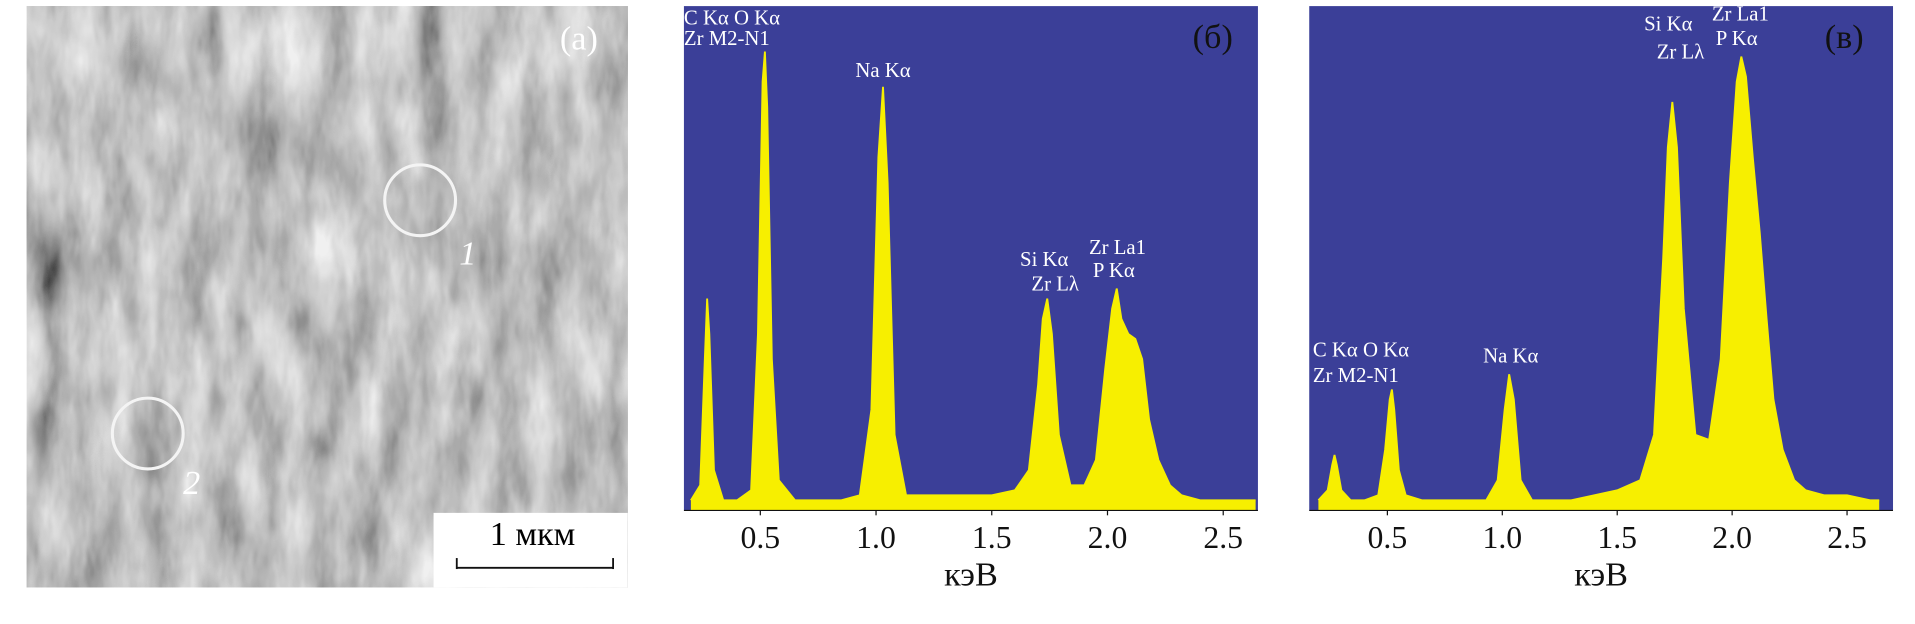 The width and height of the screenshot is (1915, 624). Describe the element at coordinates (191, 483) in the screenshot. I see `region-label: 2` at that location.